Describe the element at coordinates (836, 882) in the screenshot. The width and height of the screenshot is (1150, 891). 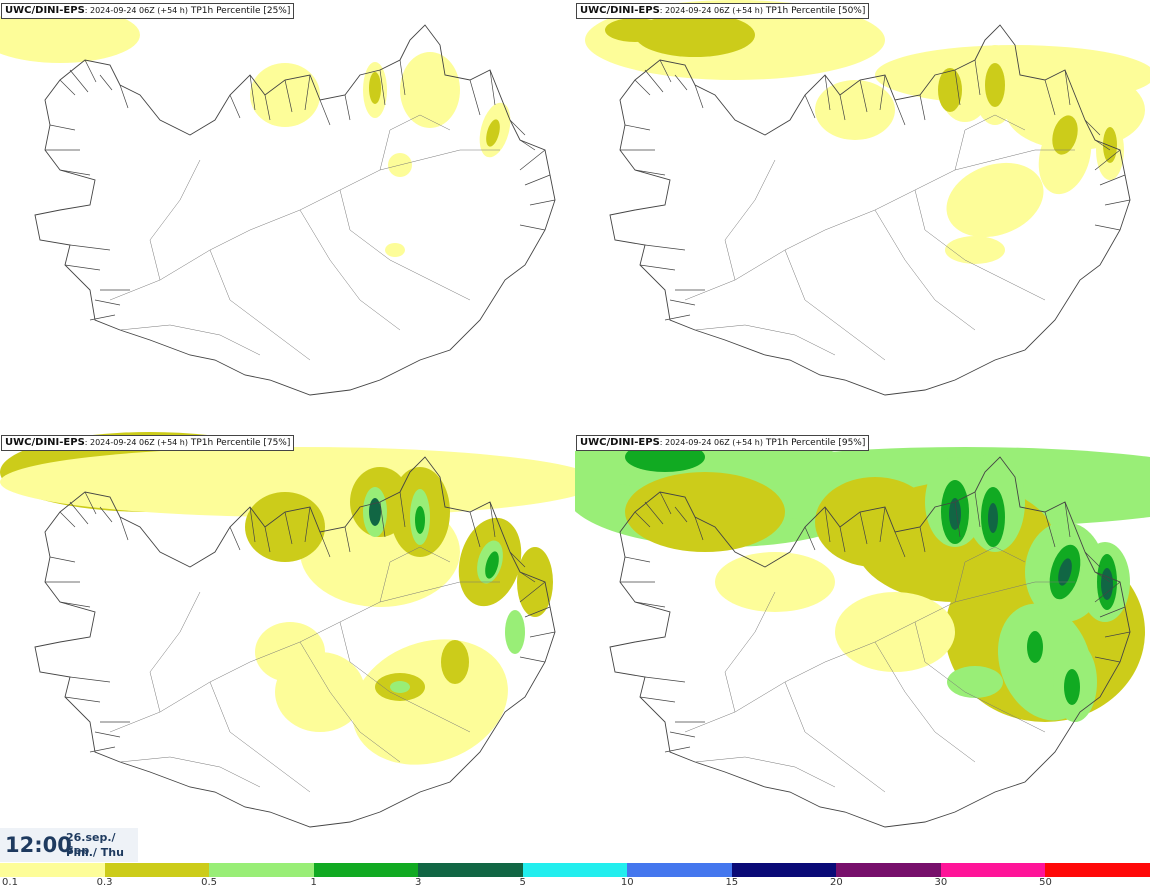
I see `colorbar-tick-label: 20` at that location.